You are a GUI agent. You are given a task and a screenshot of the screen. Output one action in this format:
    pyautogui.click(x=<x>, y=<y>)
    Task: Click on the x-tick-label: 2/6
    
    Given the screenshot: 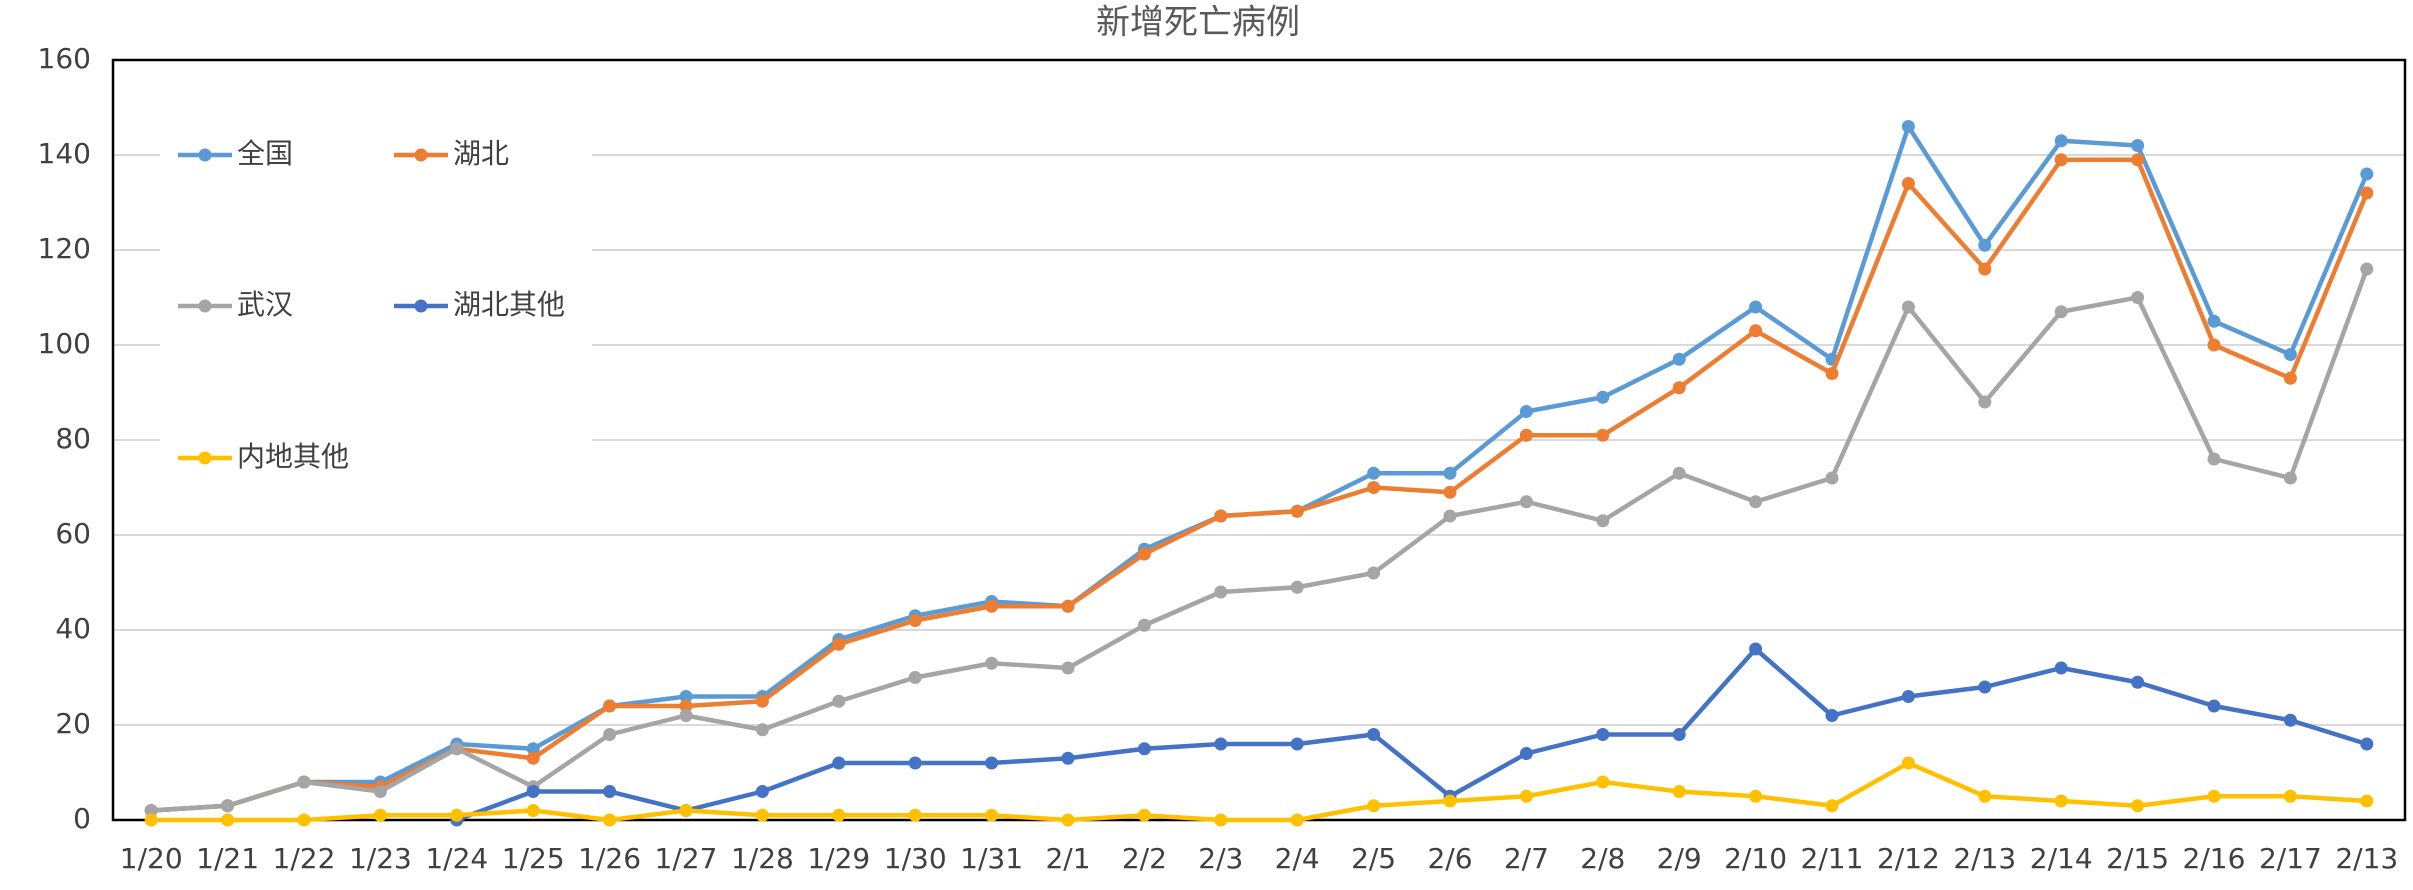 What is the action you would take?
    pyautogui.click(x=1449, y=858)
    